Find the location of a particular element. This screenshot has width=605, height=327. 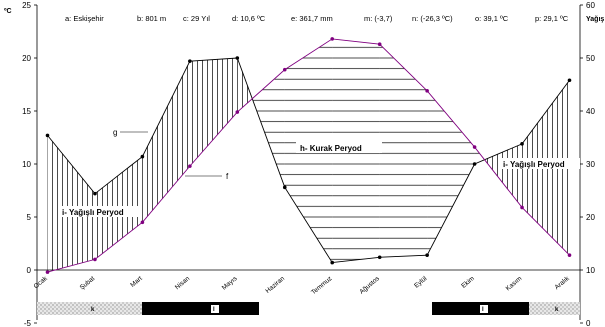

f-label: f is located at coordinates (227, 176).